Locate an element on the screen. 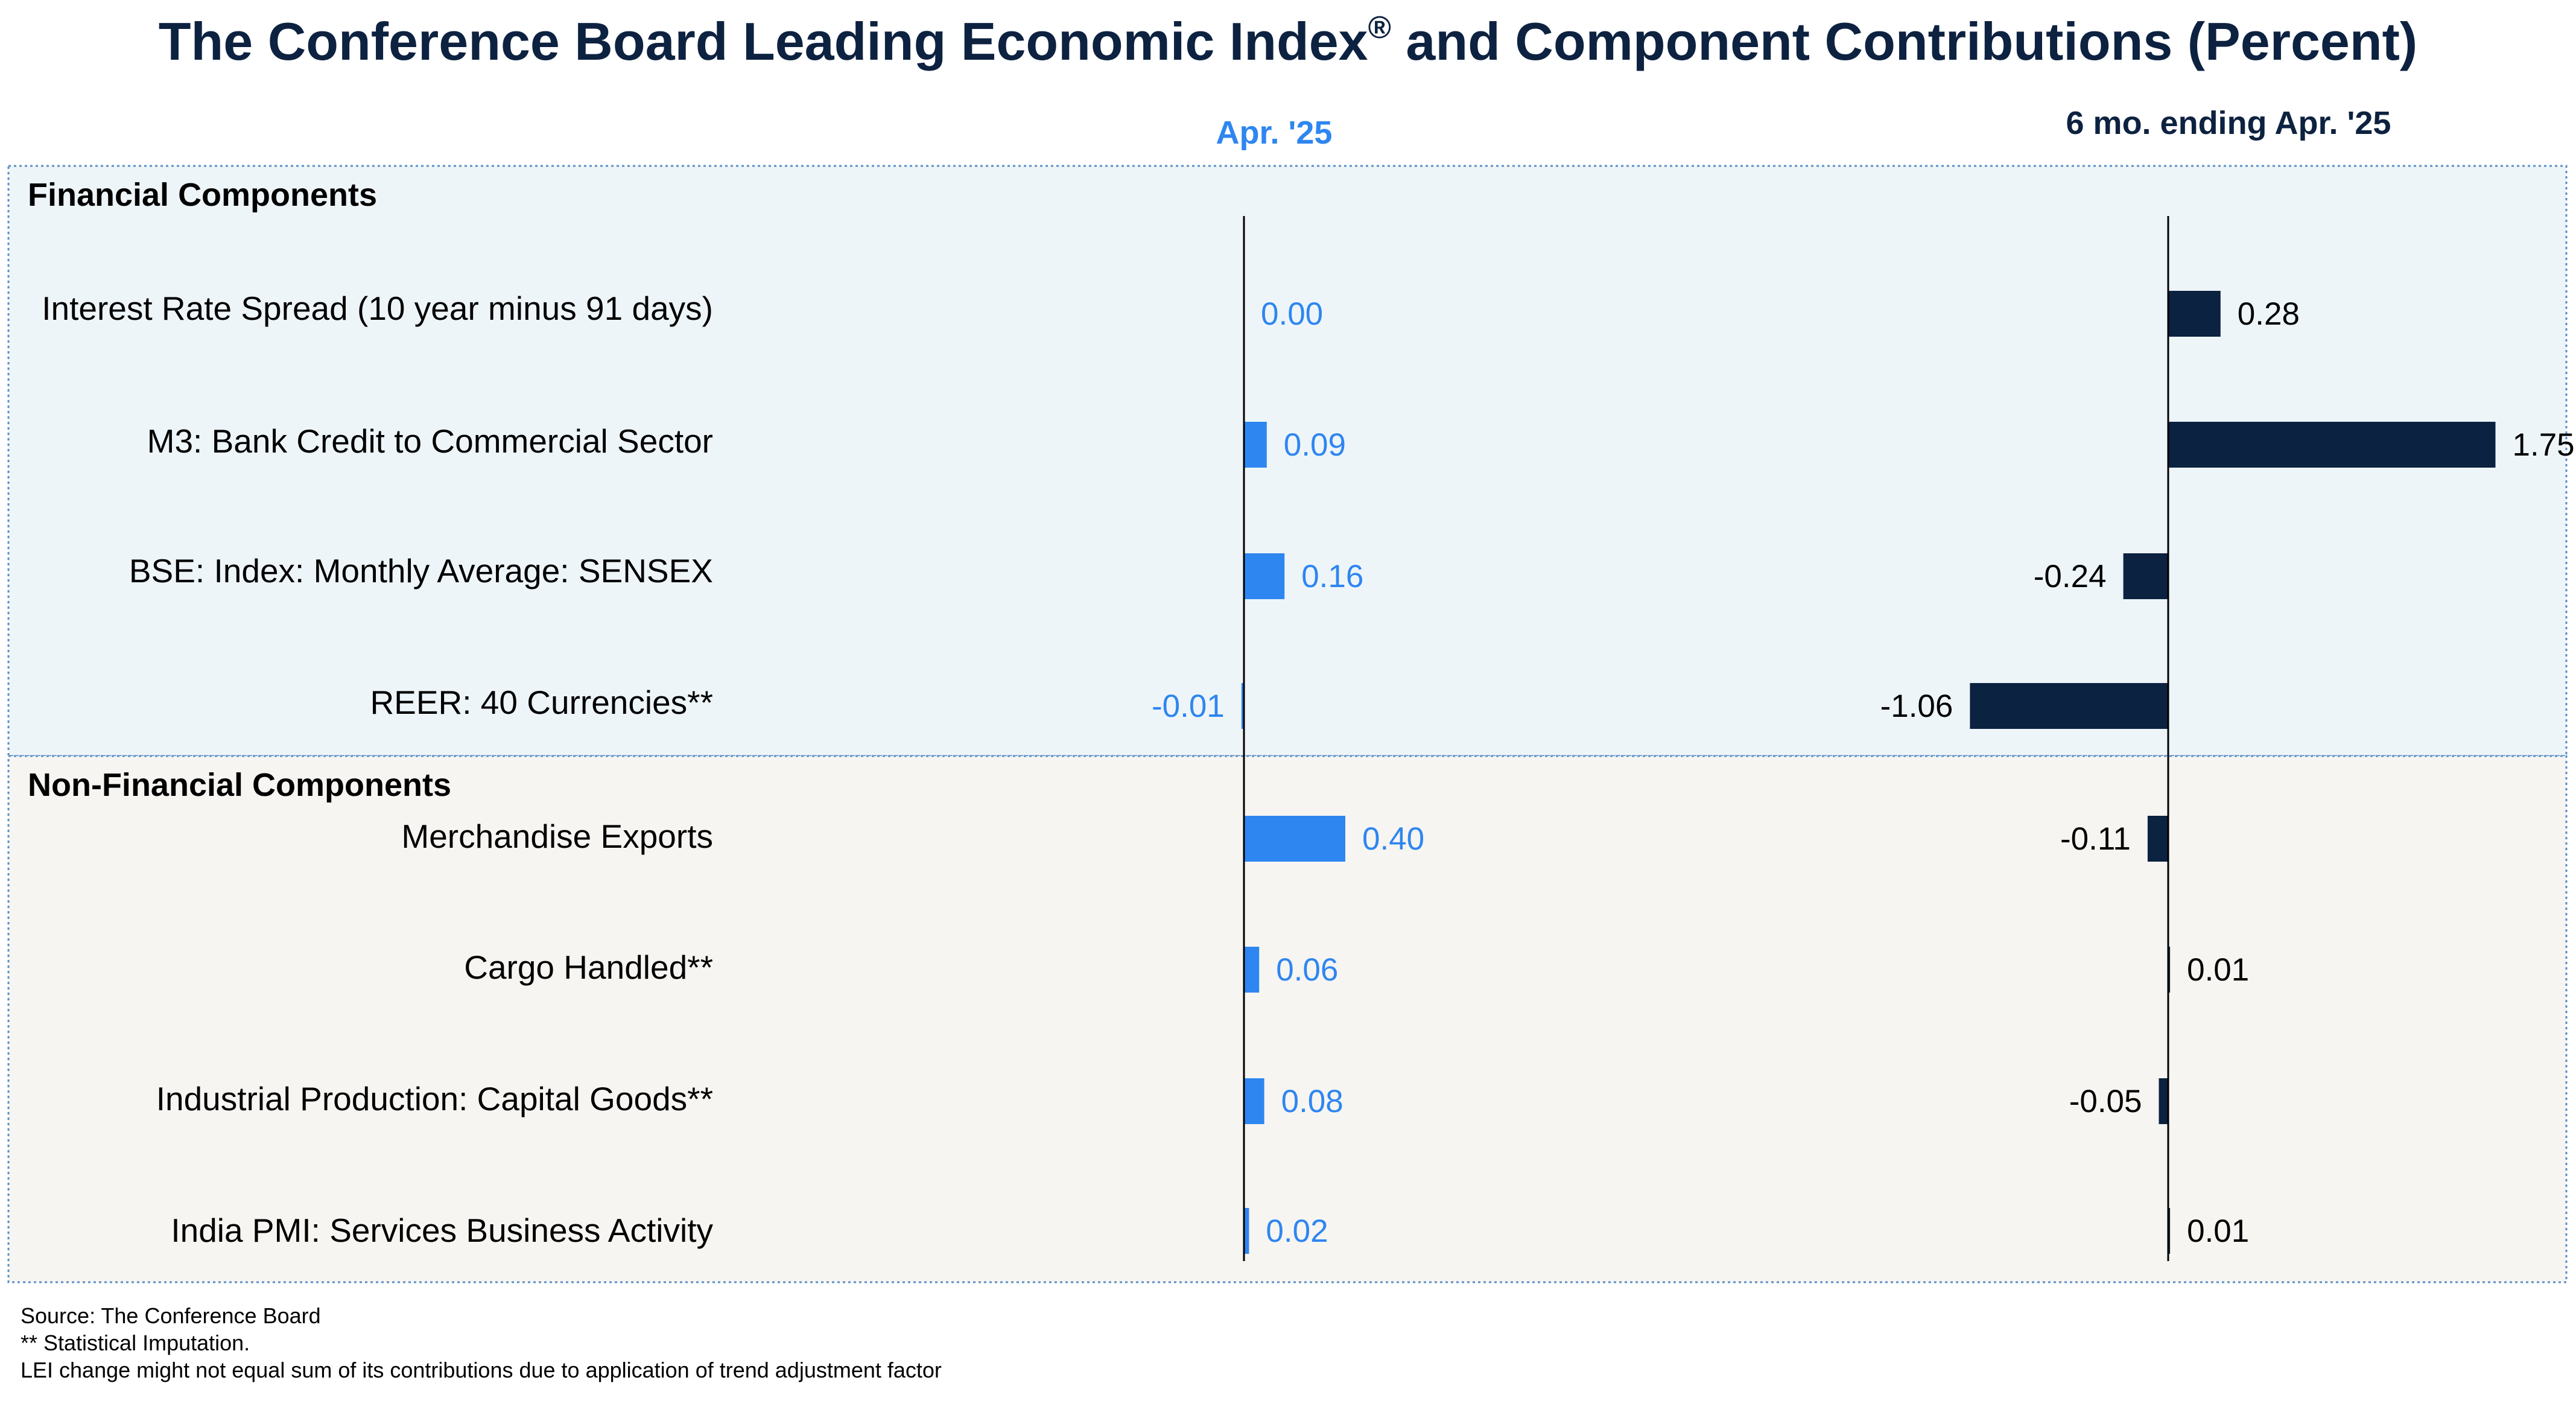 This screenshot has height=1424, width=2576. apr-value-label: 0.40 is located at coordinates (1393, 839).